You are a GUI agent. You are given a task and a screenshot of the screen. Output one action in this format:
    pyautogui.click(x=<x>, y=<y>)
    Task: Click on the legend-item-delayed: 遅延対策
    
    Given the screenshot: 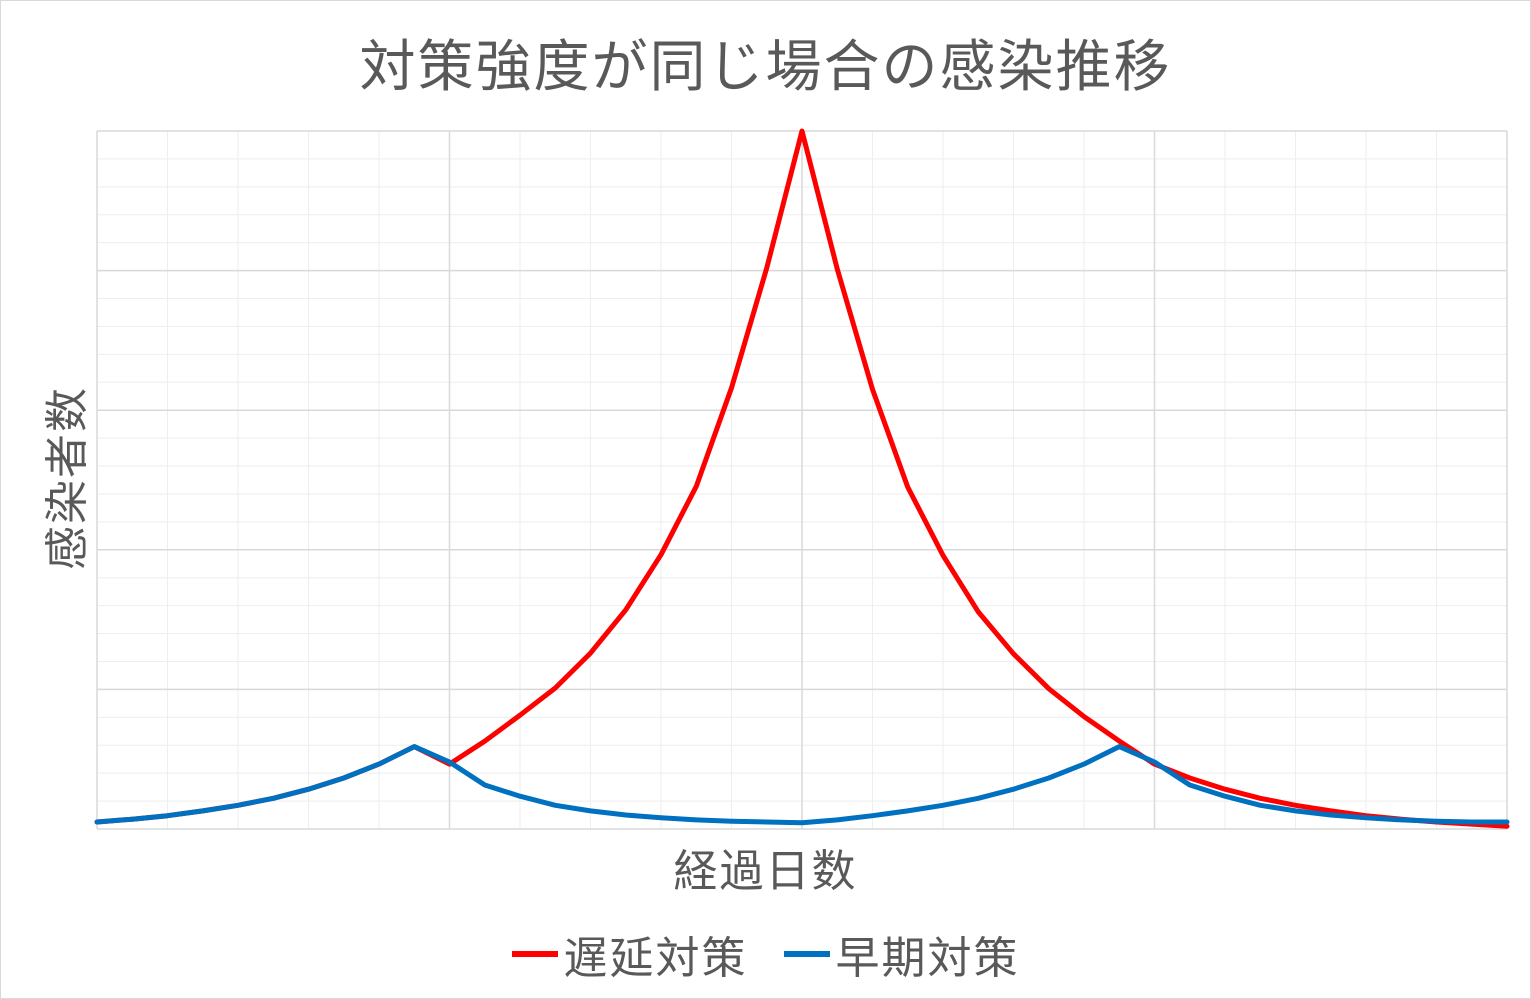 What is the action you would take?
    pyautogui.click(x=629, y=954)
    